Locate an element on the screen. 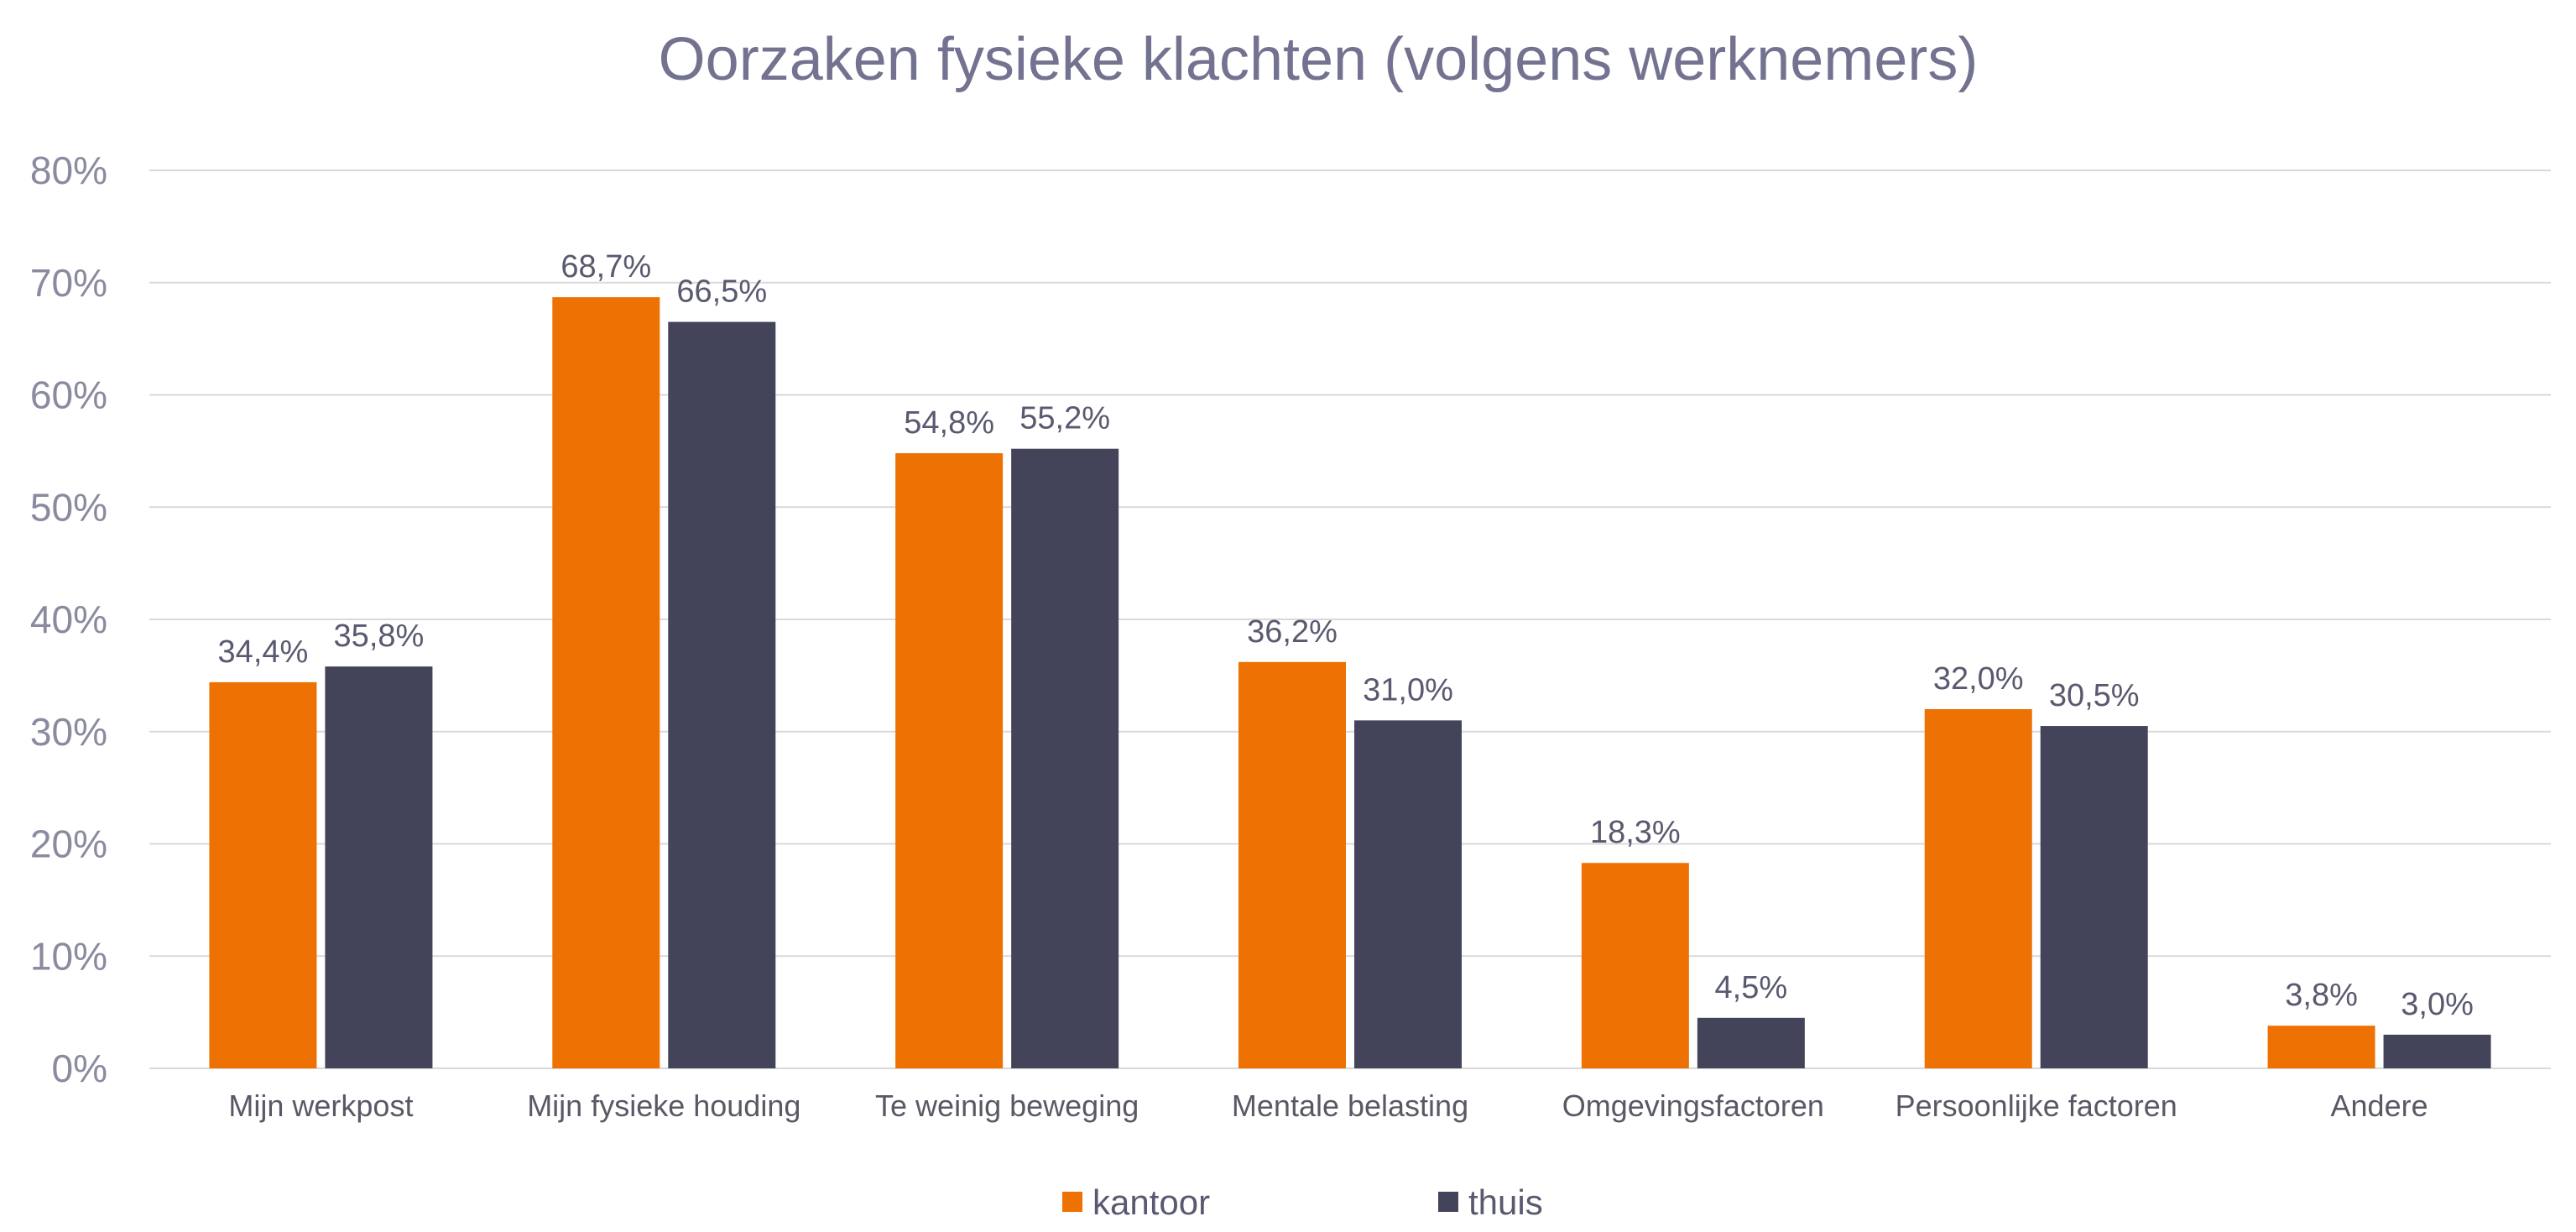  data-label: 68,7% is located at coordinates (606, 267).